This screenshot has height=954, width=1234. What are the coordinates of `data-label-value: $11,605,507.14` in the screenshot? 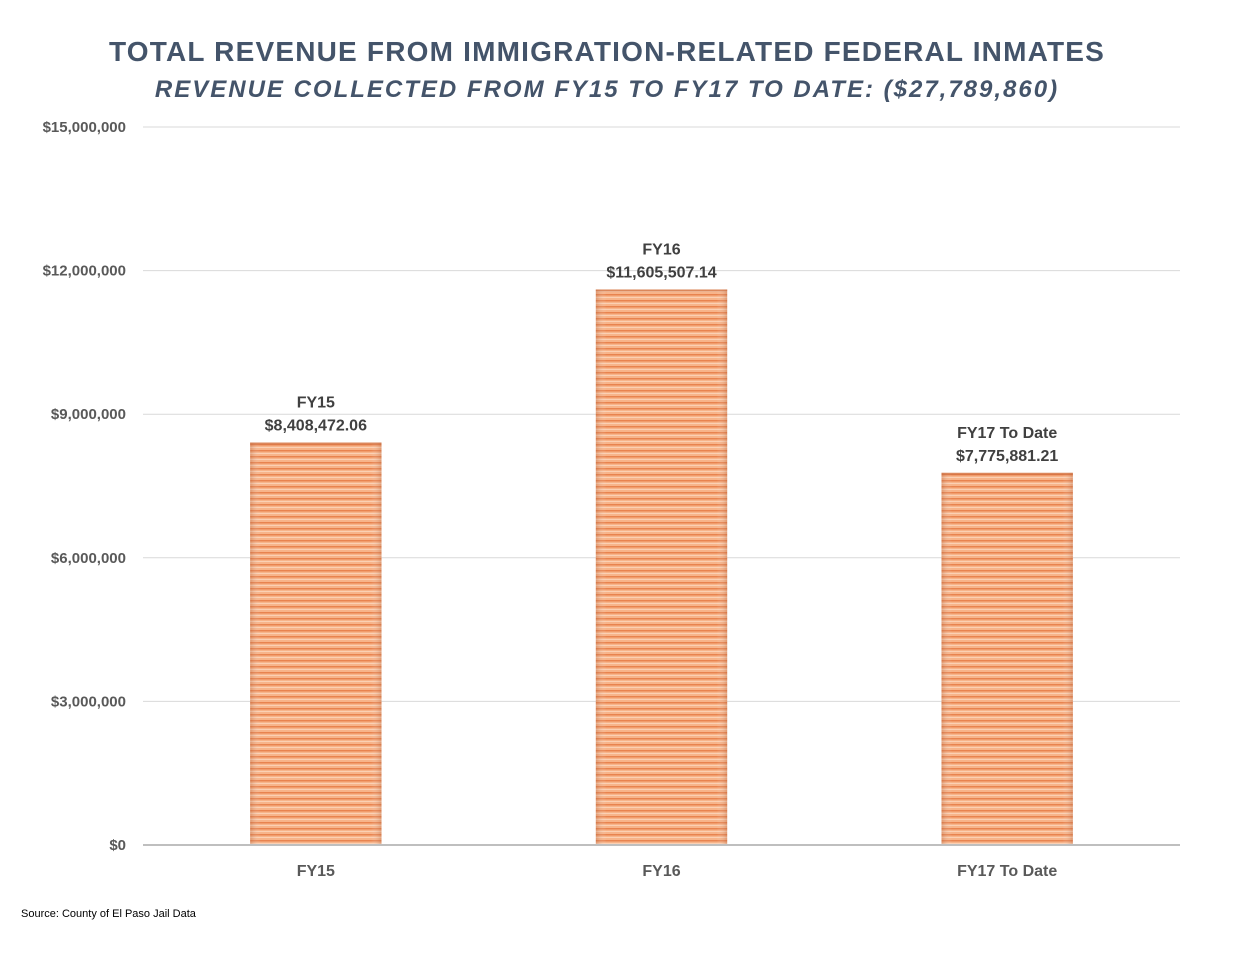 It's located at (661, 272).